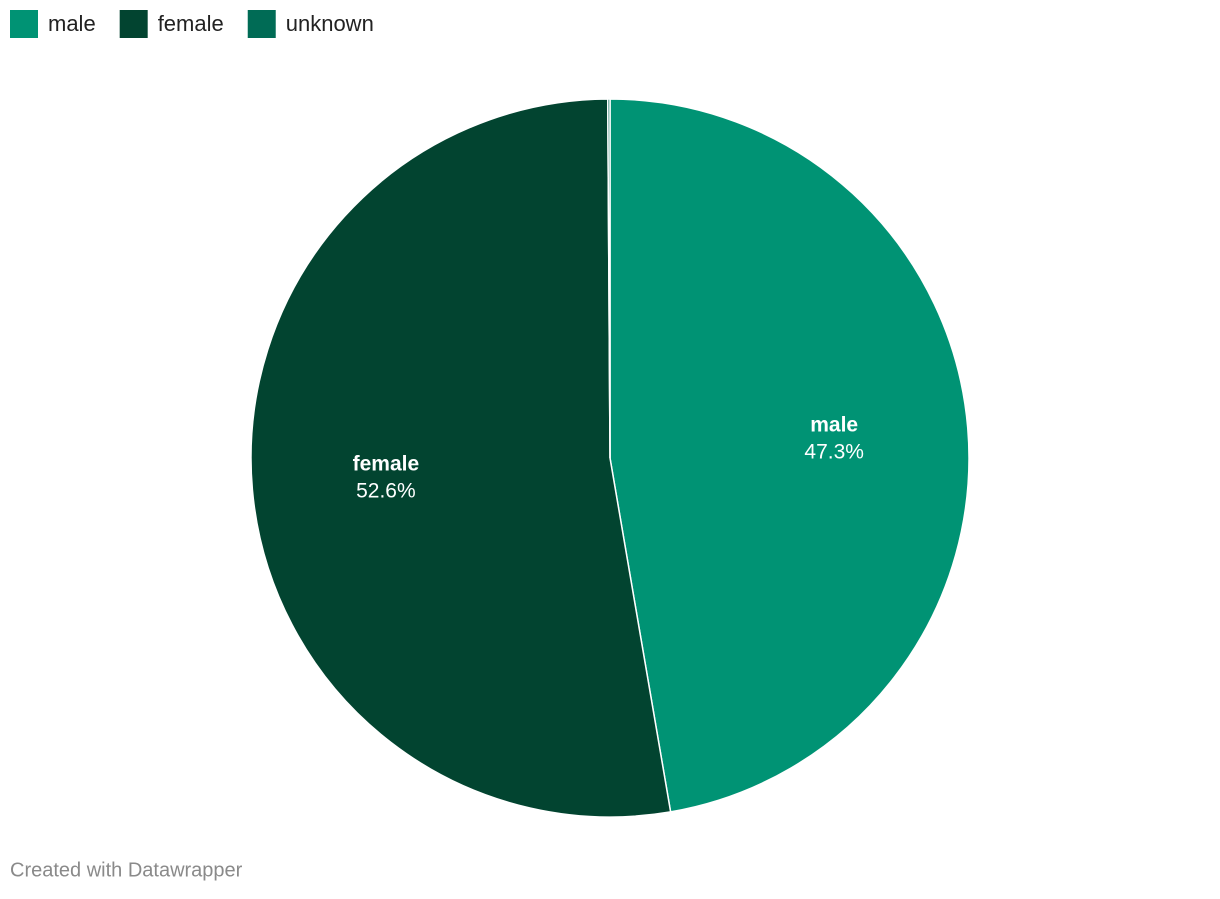  I want to click on legend-label: female, so click(191, 23).